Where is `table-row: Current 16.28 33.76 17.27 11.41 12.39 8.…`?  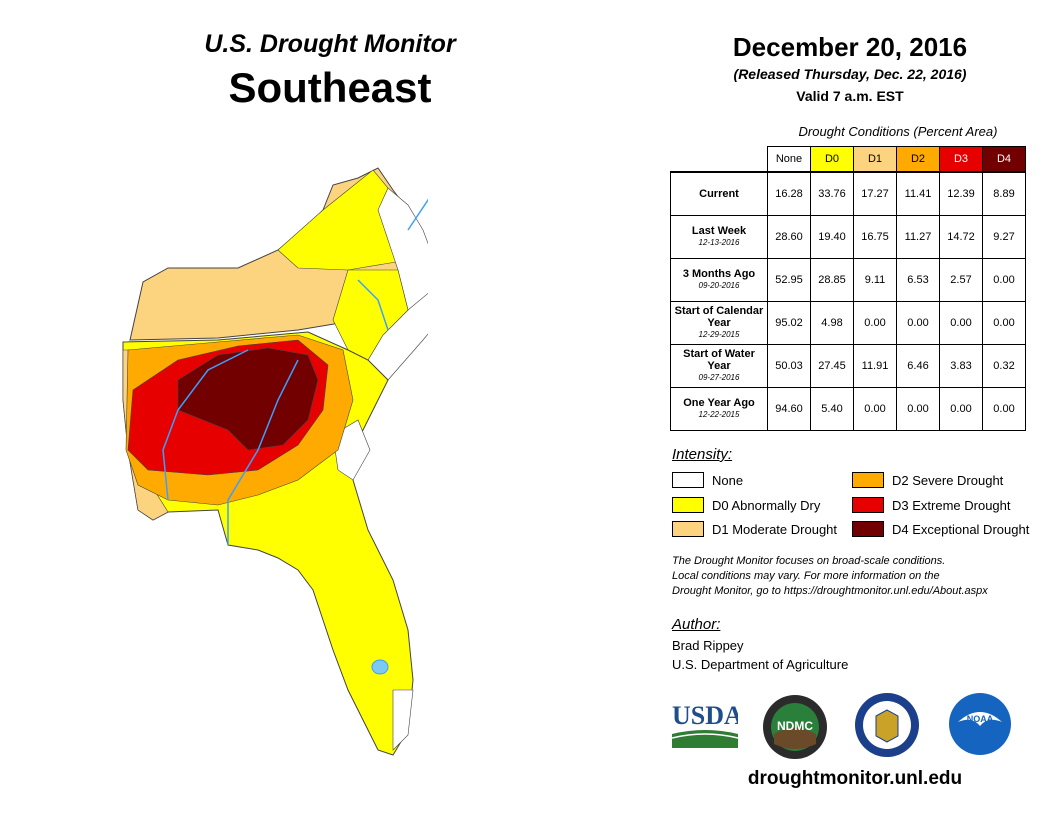
table-row: Current 16.28 33.76 17.27 11.41 12.39 8.… is located at coordinates (848, 193).